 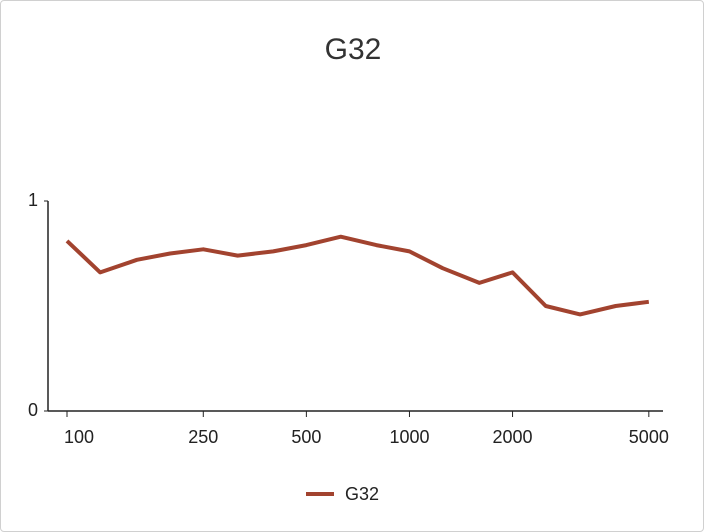 I want to click on x-tick-label: 1000, so click(x=409, y=437).